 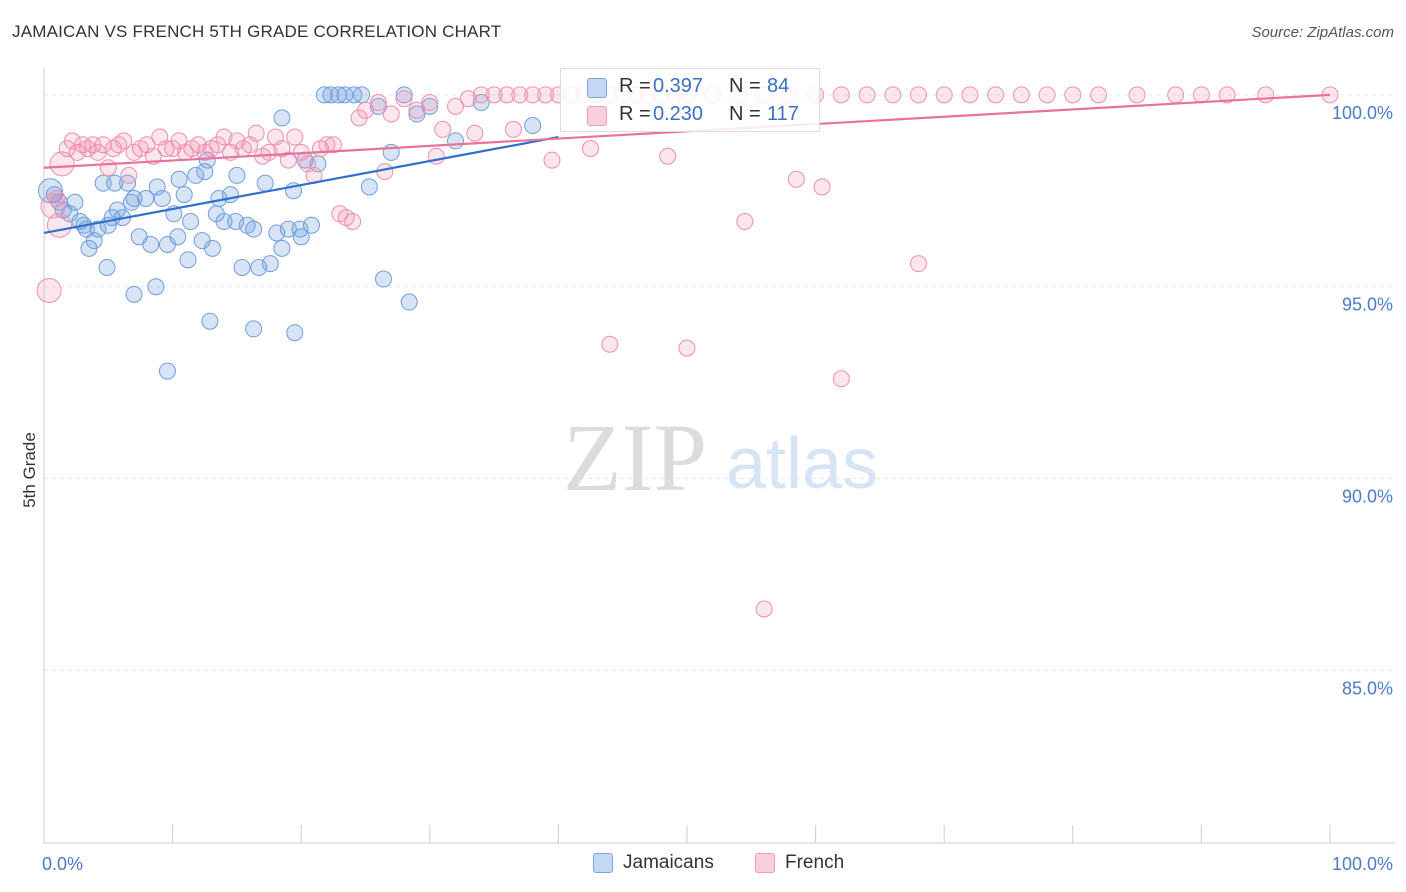 I want to click on y-tick-label: 90.0%, so click(x=1367, y=497).